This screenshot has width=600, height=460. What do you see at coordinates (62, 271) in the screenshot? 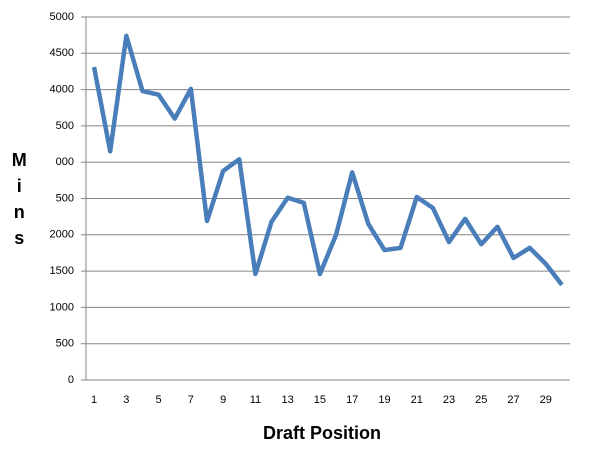
I see `y-tick-label: 1500` at bounding box center [62, 271].